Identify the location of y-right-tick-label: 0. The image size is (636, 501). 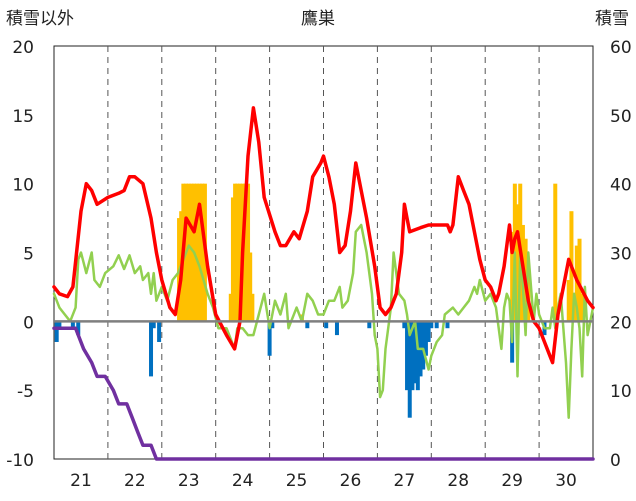
(615, 461).